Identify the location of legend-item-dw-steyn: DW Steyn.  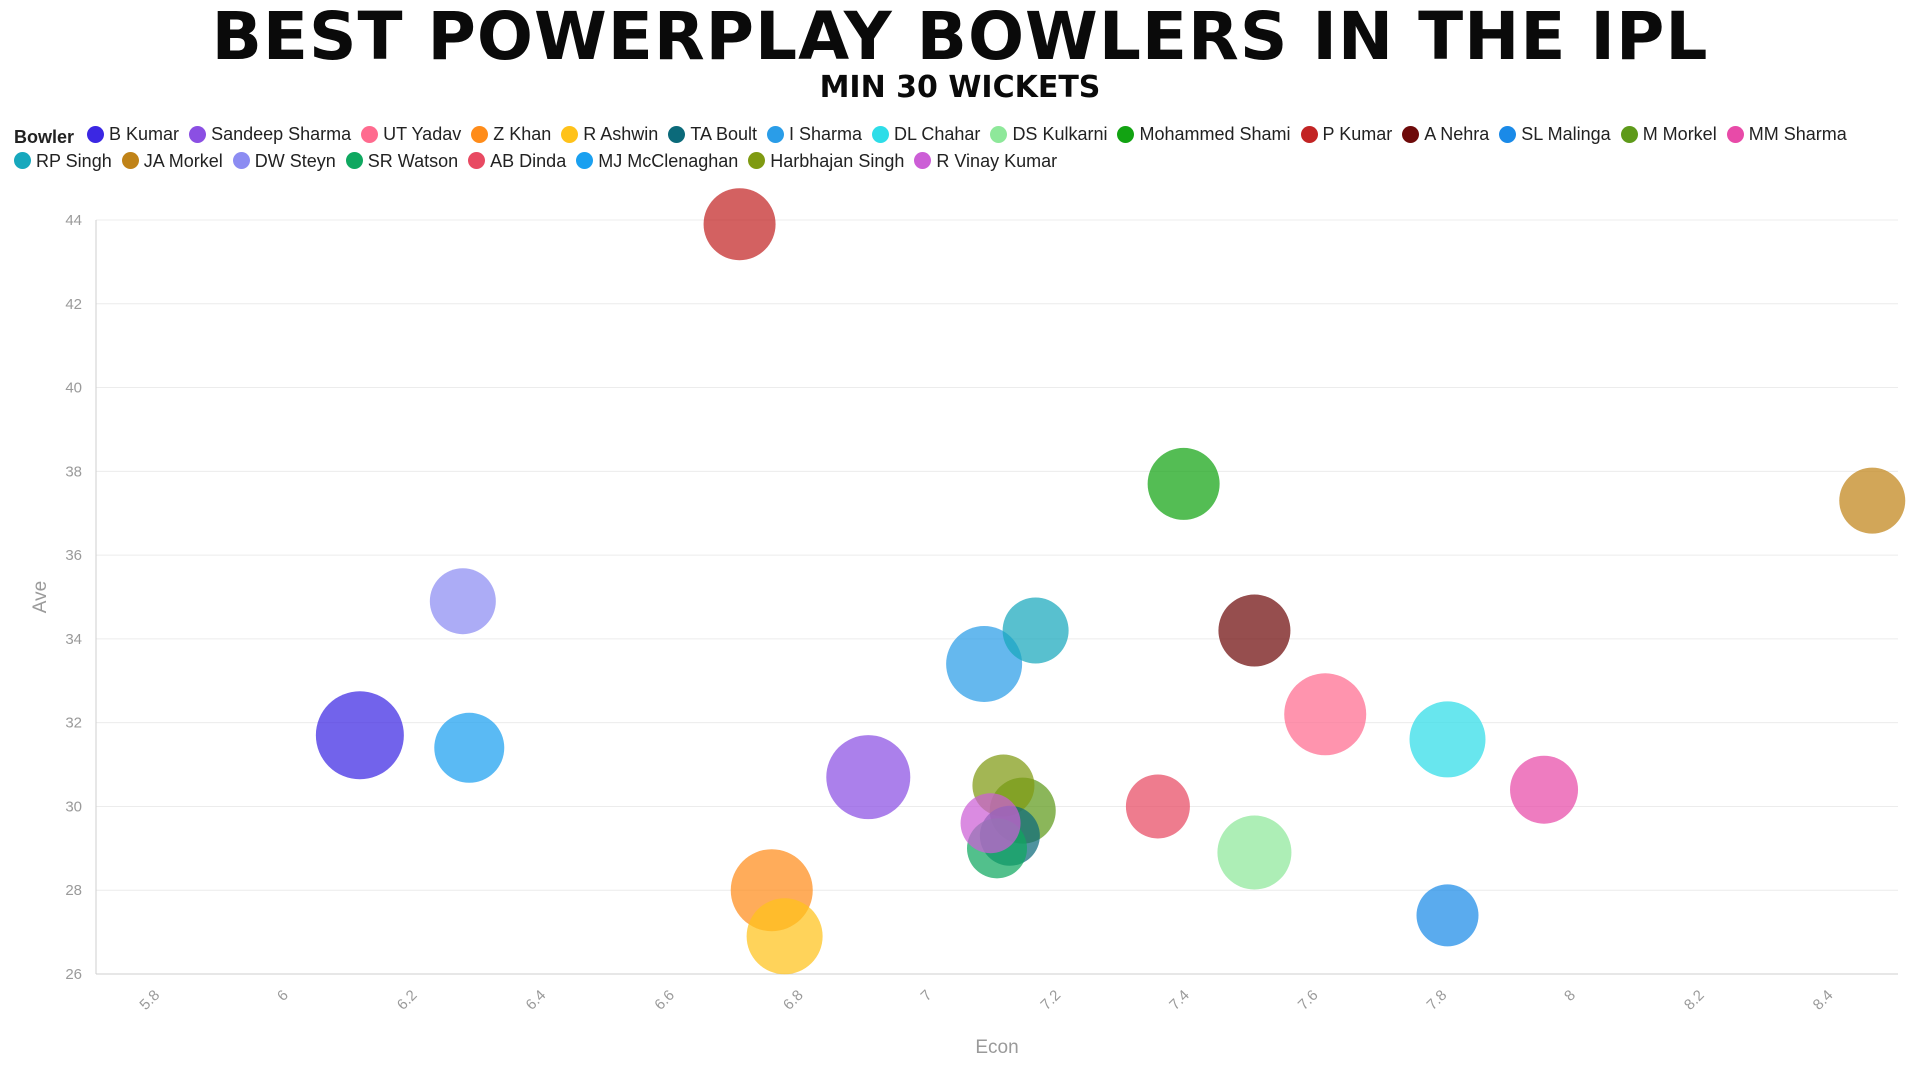
(284, 161).